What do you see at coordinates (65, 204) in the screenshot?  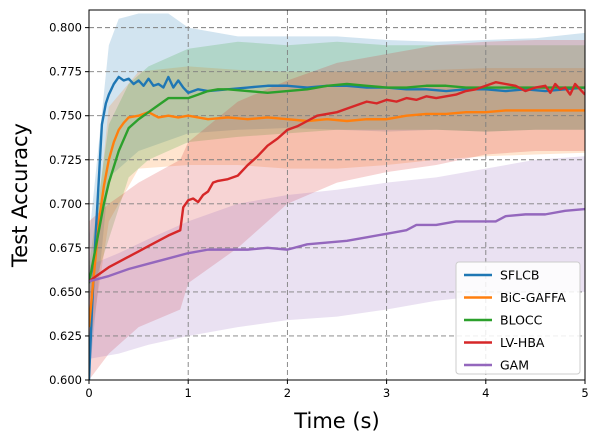 I see `y-tick-label-4: 0.700` at bounding box center [65, 204].